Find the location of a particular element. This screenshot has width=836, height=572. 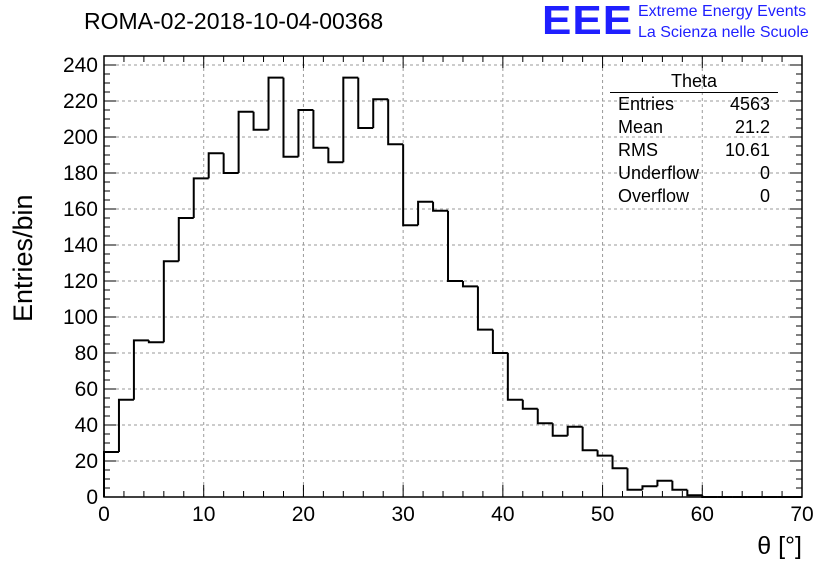

y-tick-label: 0 is located at coordinates (92, 497).